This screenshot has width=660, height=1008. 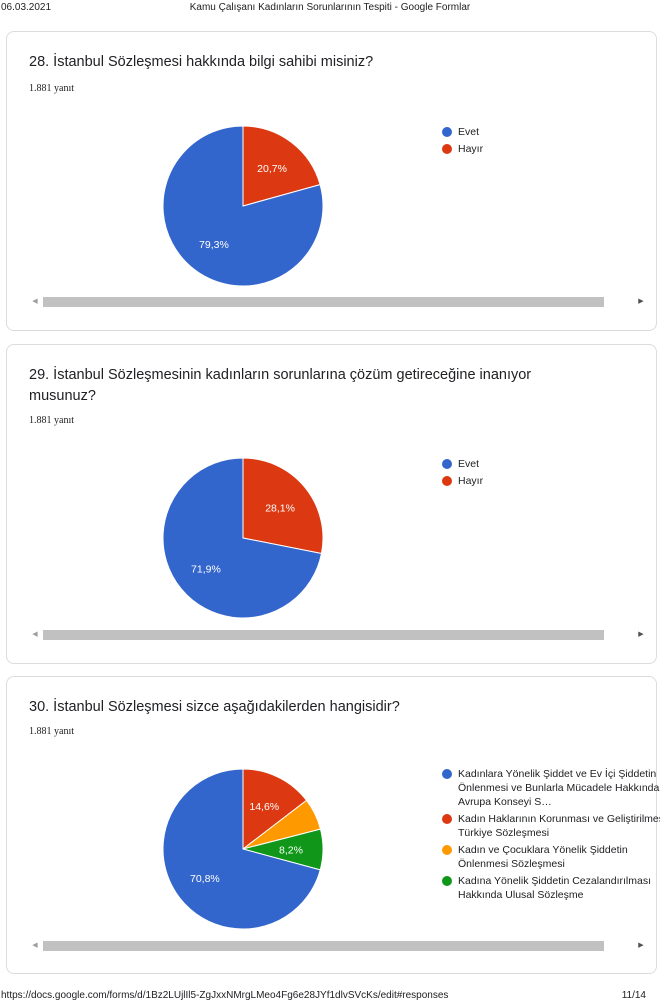 I want to click on slice-label: 71,9%, so click(x=206, y=569).